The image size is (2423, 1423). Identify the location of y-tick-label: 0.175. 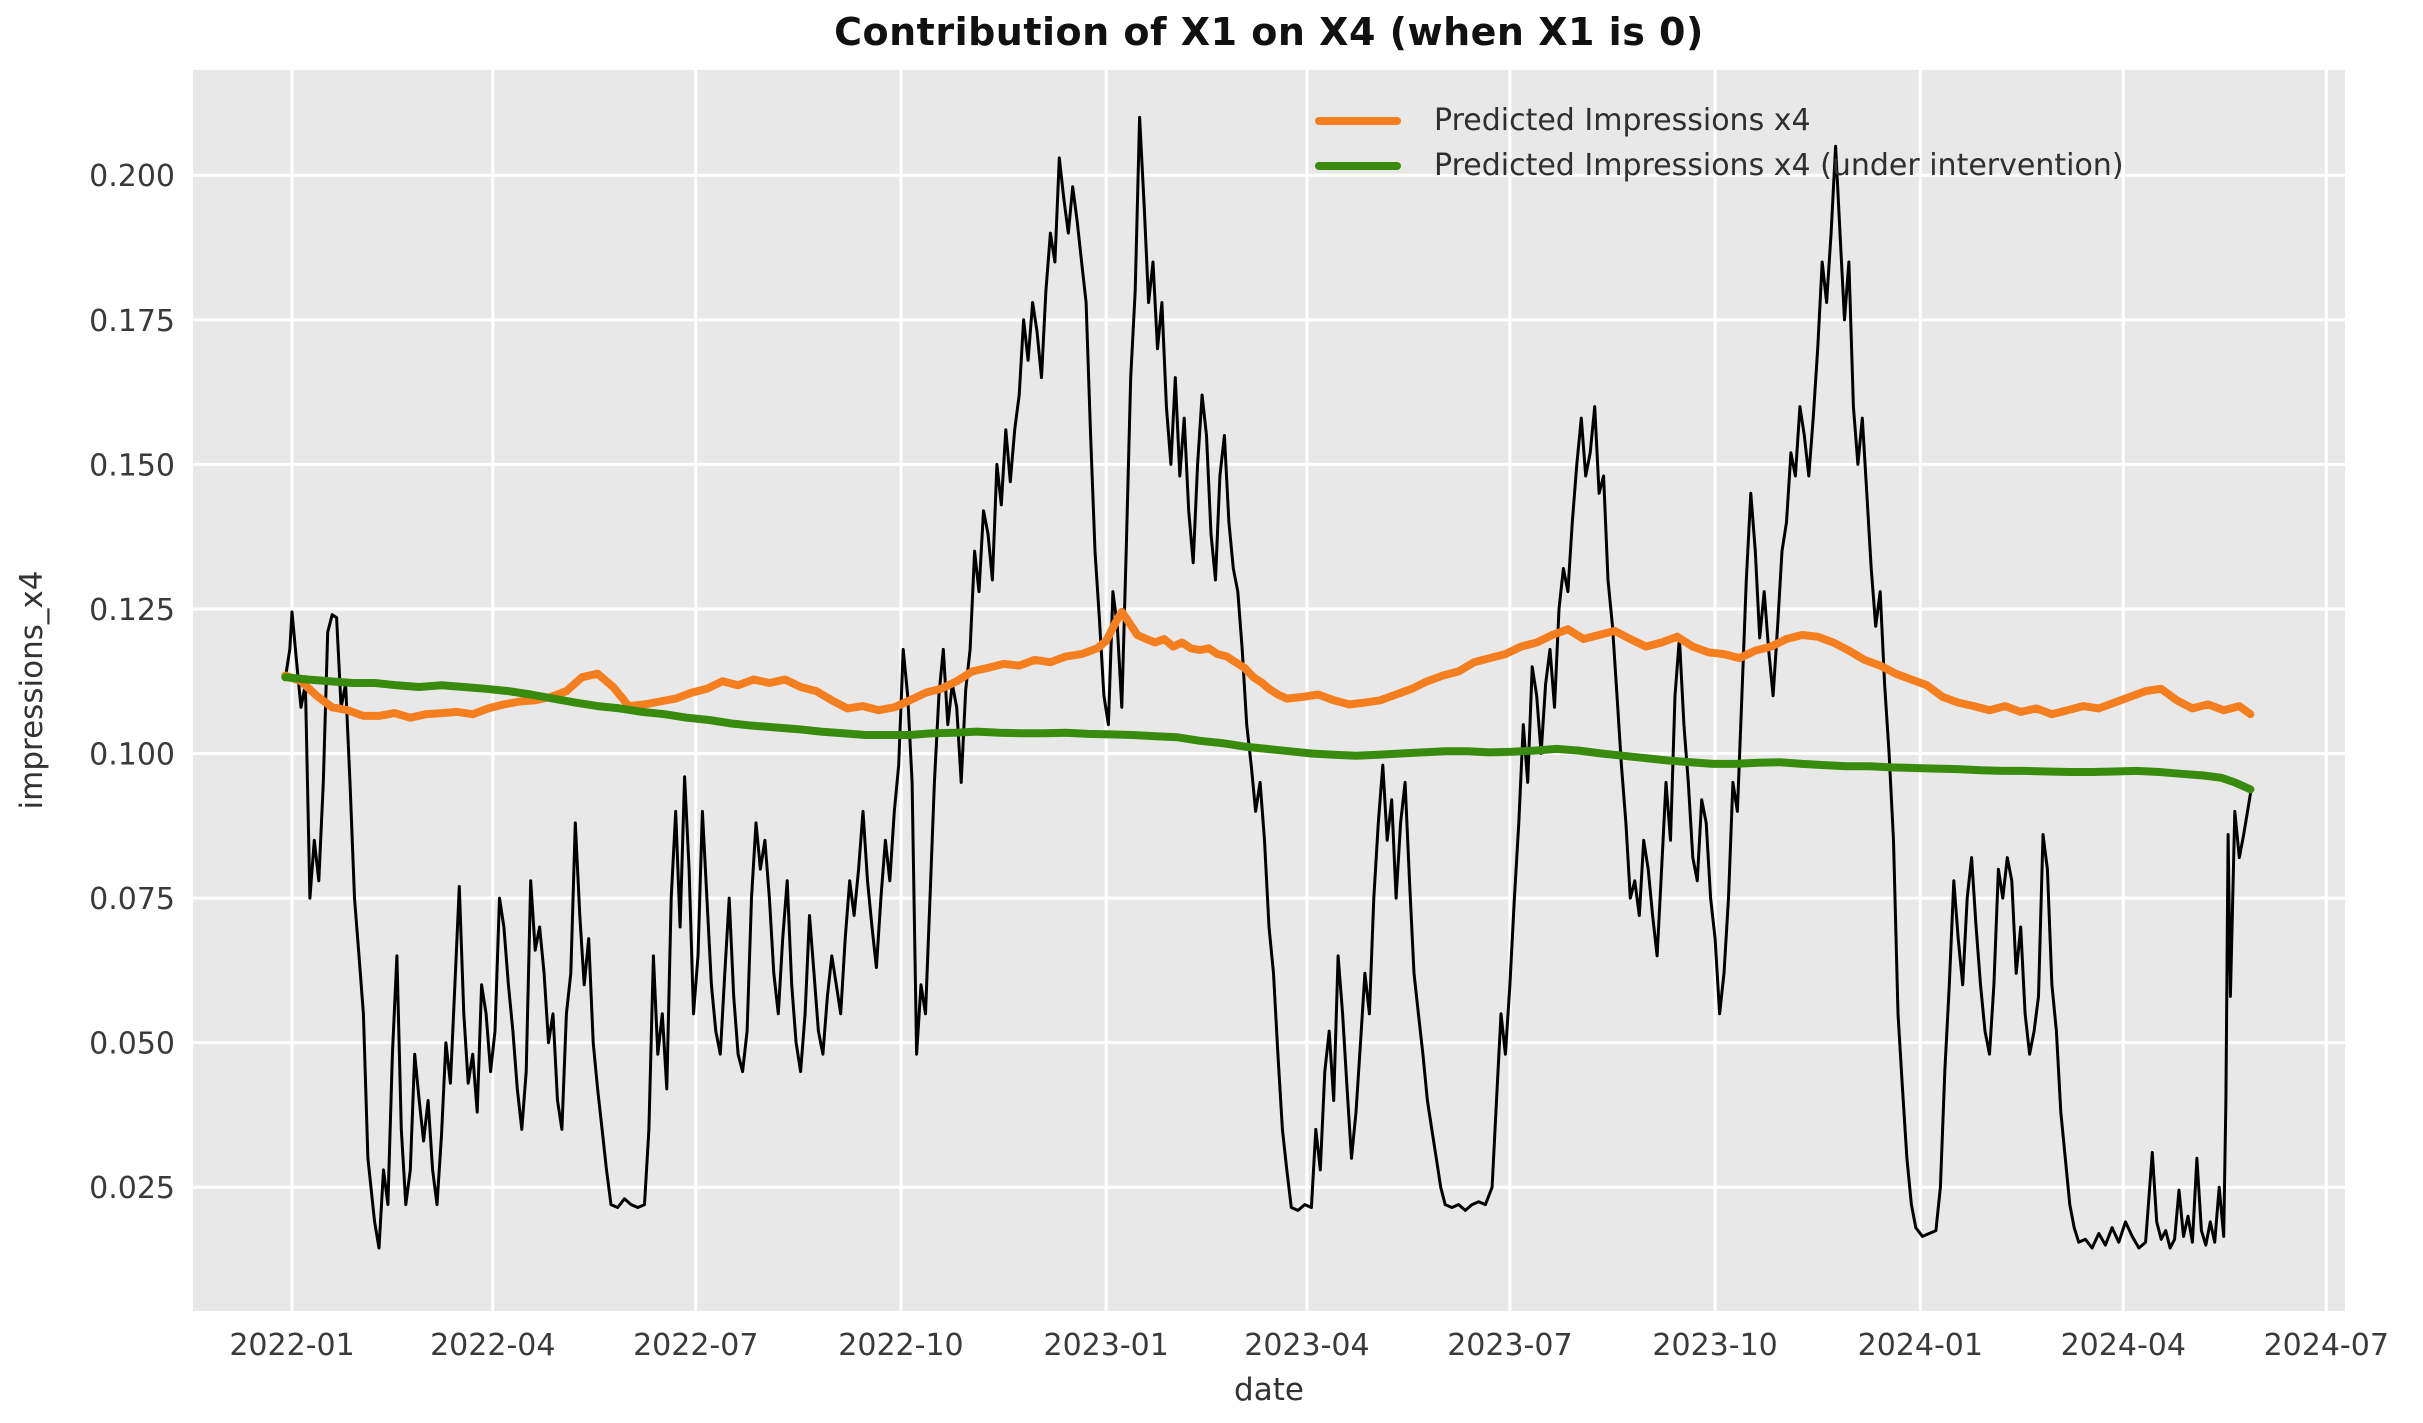
(132, 321).